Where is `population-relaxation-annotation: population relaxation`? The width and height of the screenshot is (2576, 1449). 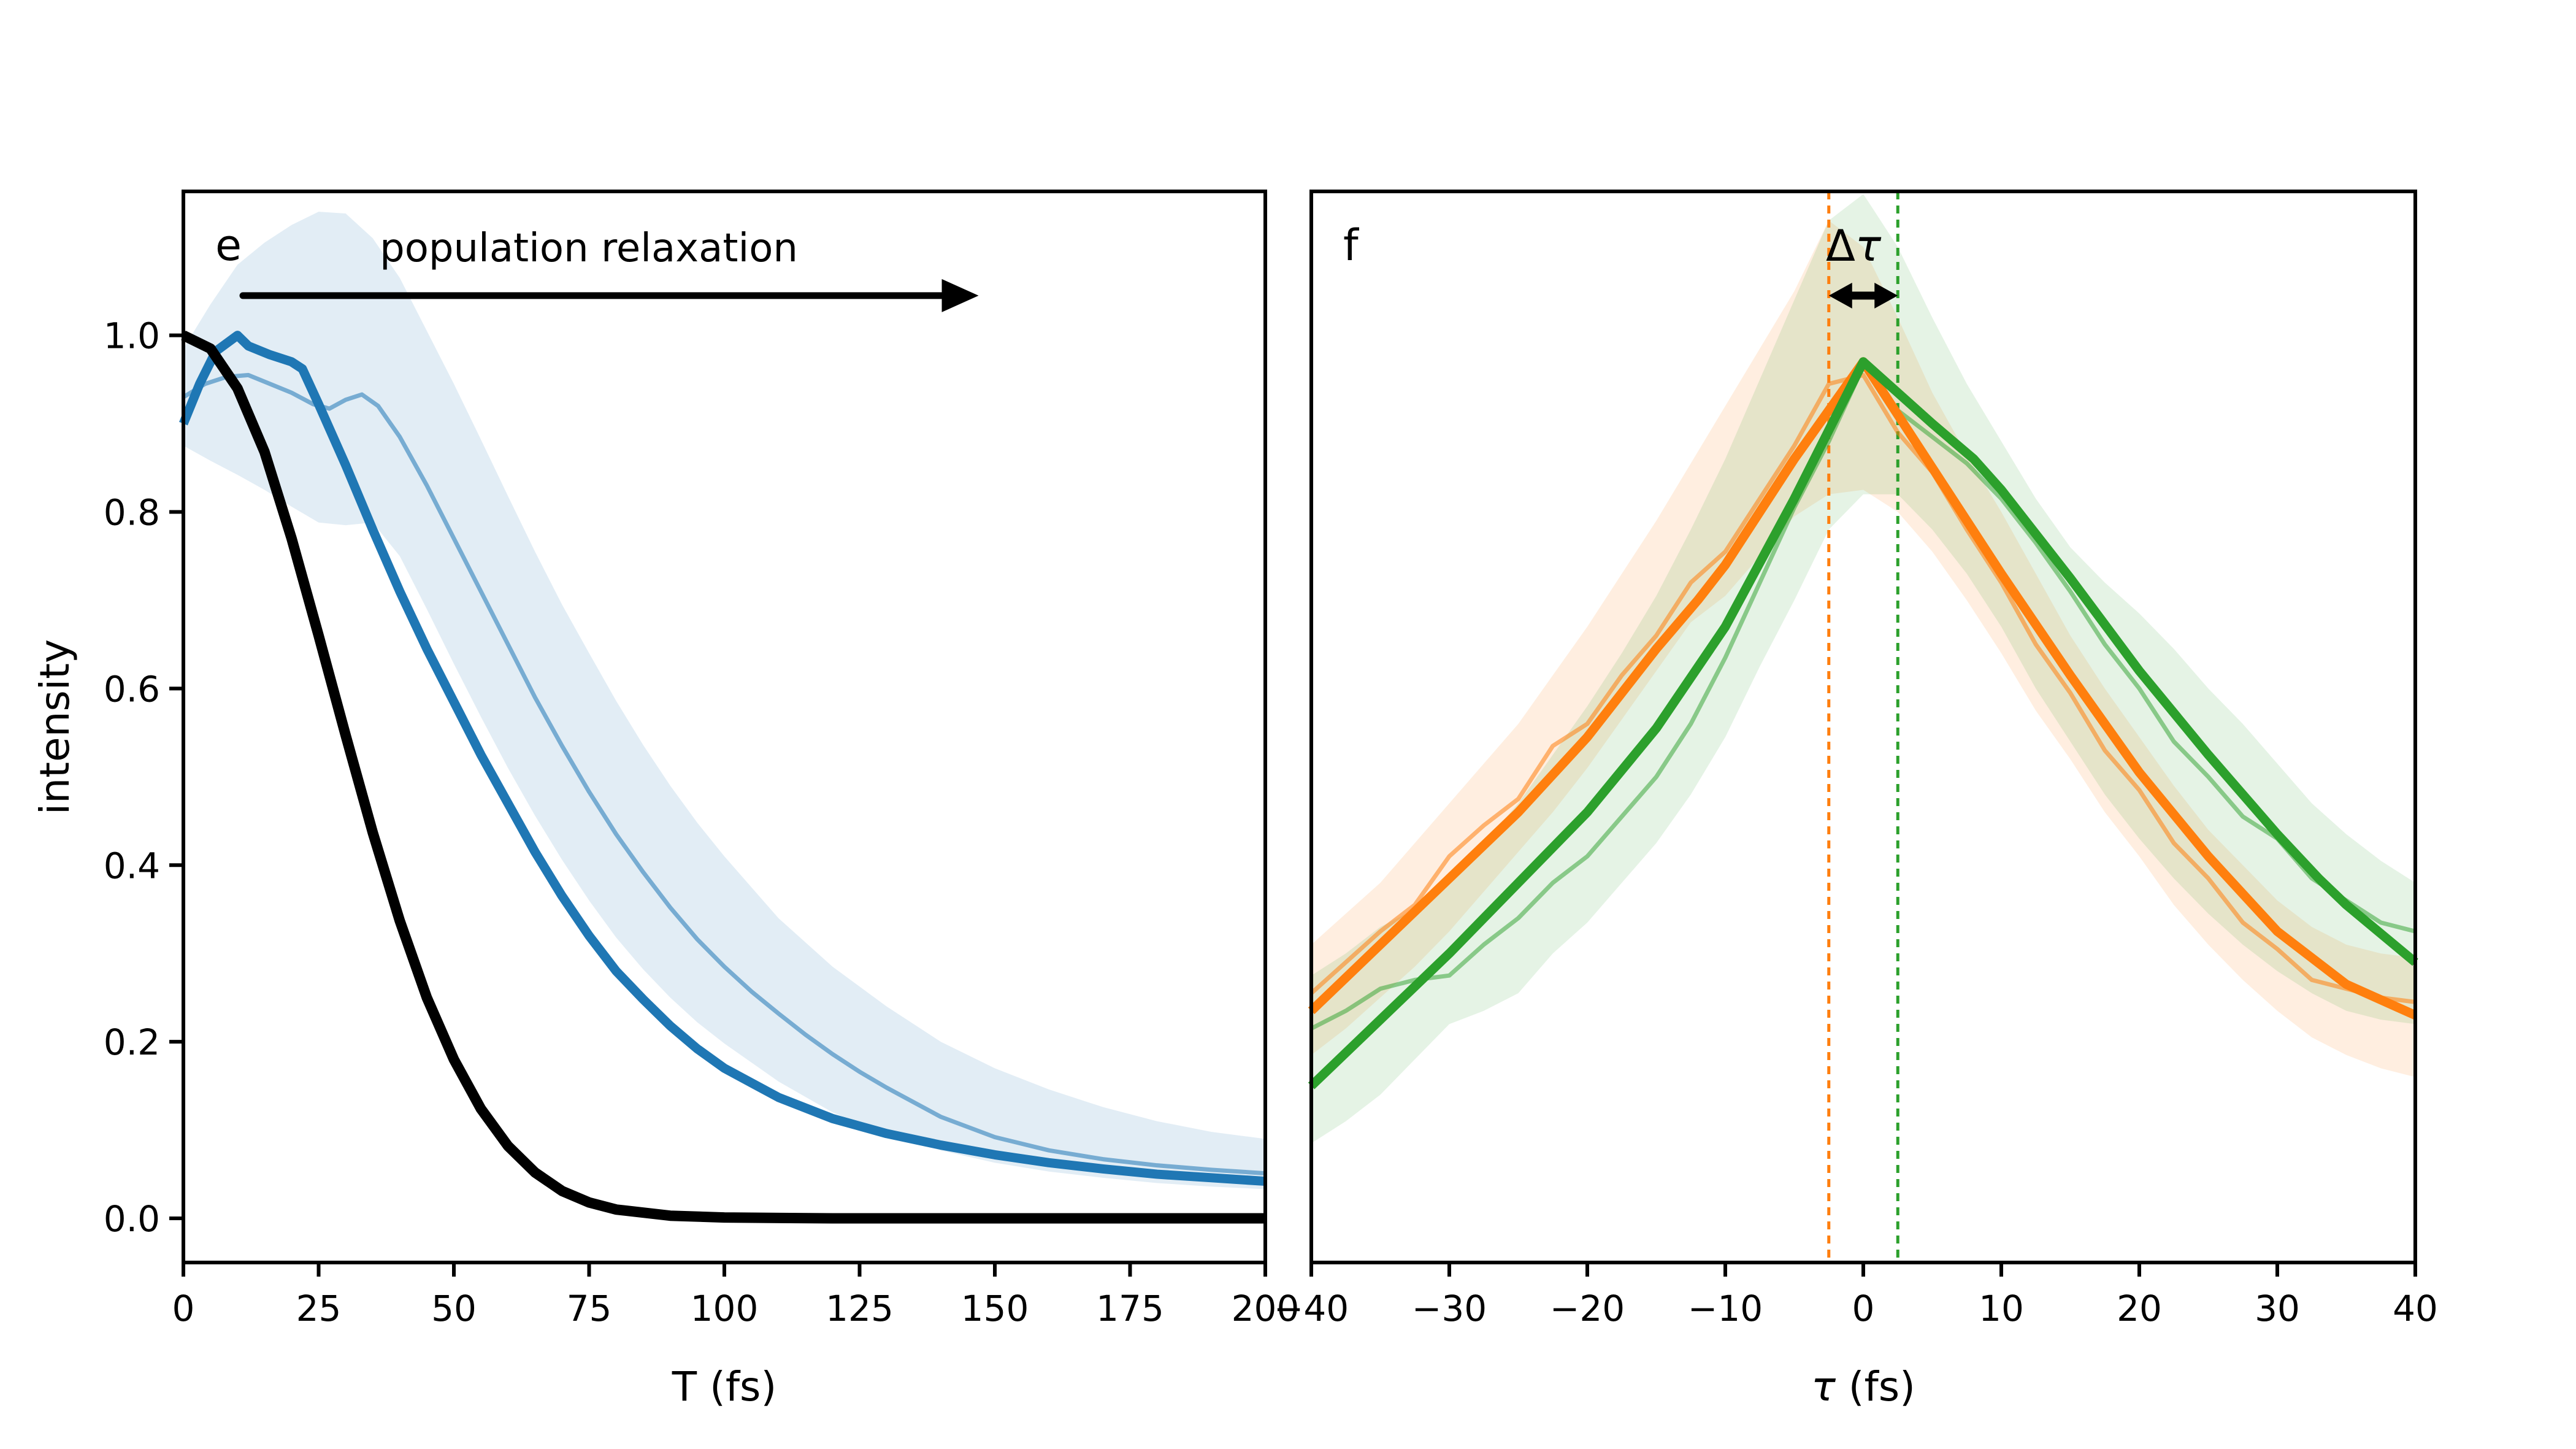
population-relaxation-annotation: population relaxation is located at coordinates (589, 248).